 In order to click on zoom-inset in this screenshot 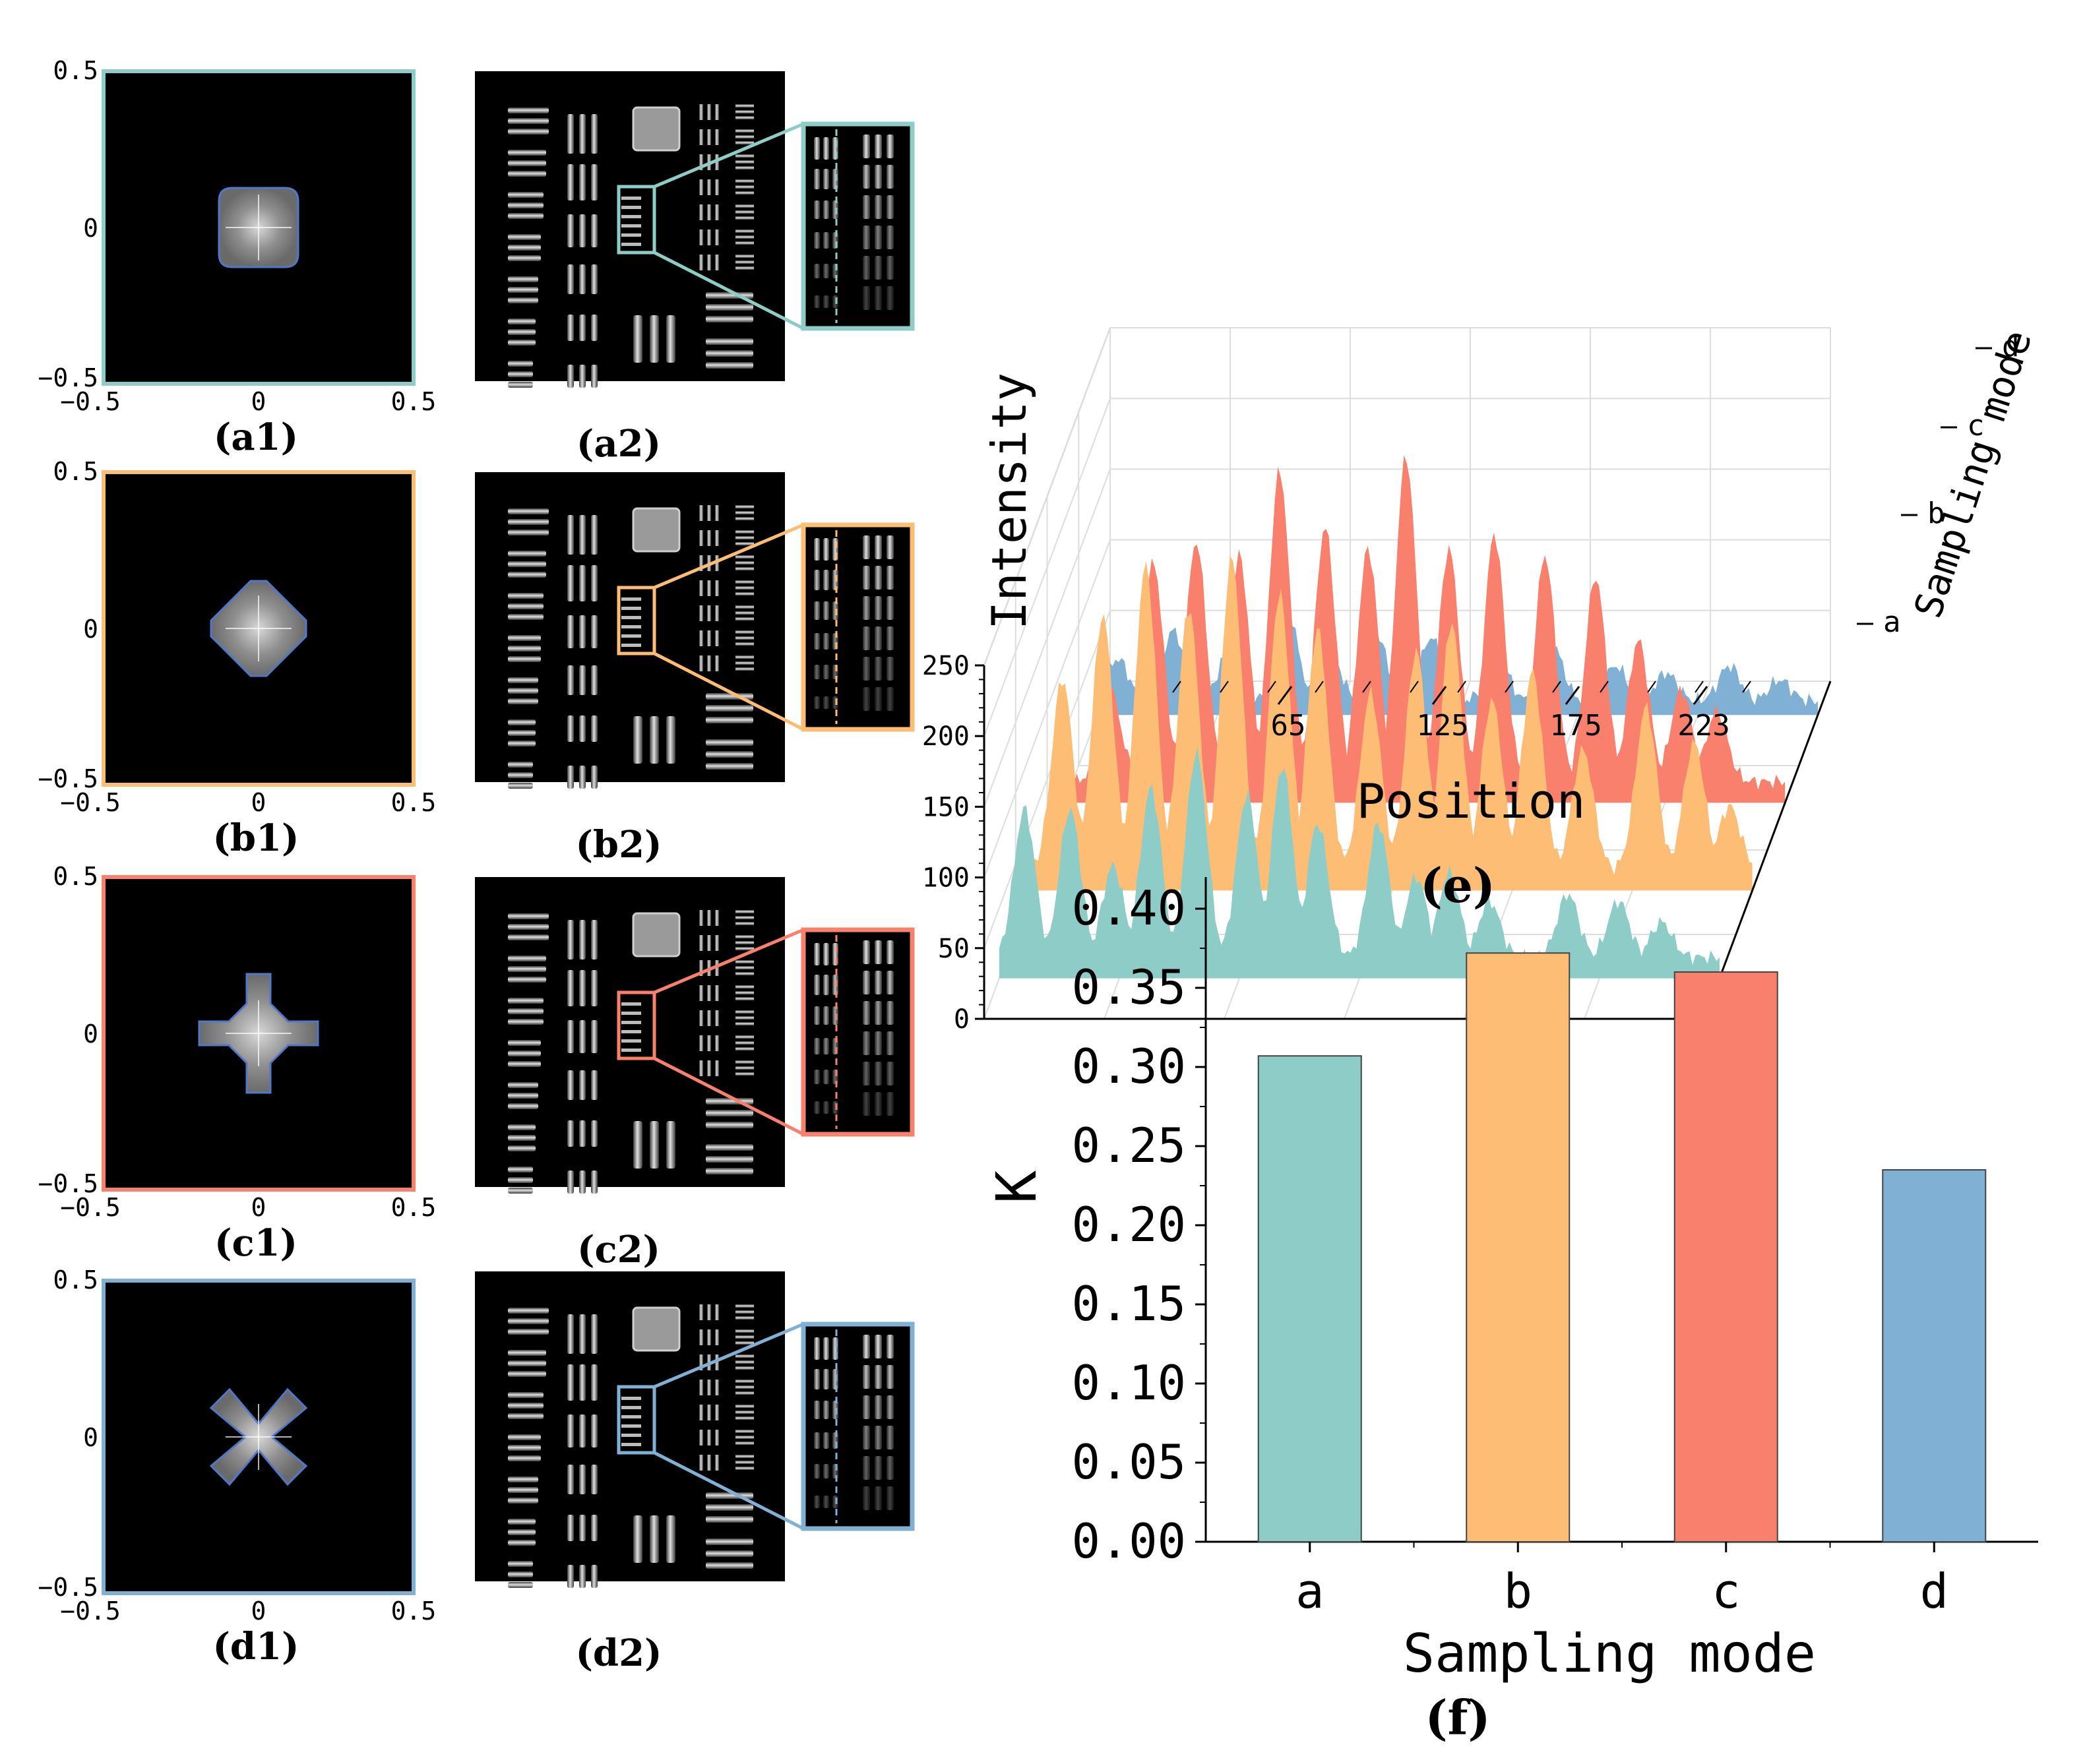, I will do `click(858, 627)`.